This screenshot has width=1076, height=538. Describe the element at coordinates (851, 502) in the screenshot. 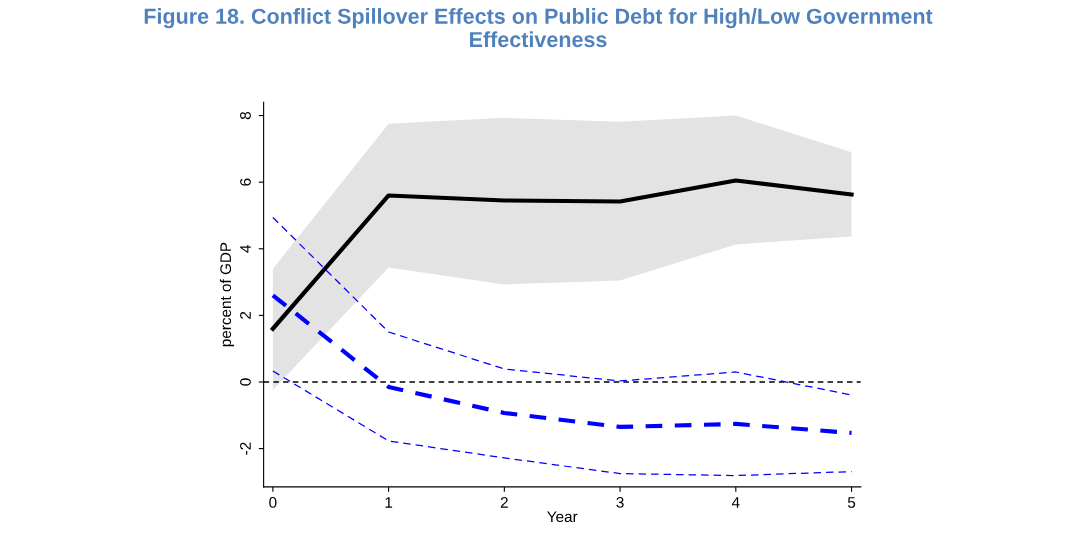

I see `x-tick-label: 5` at that location.